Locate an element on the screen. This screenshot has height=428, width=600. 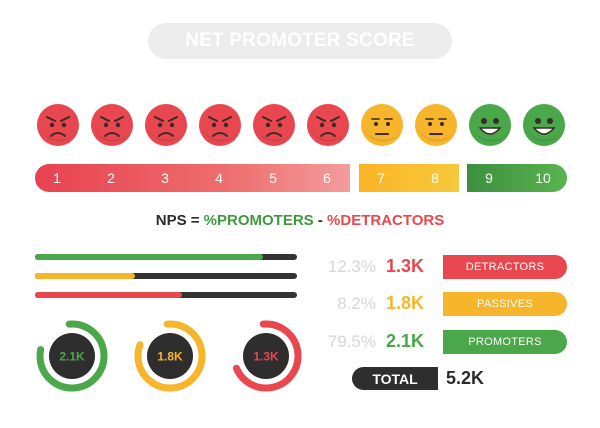
score-9: 9 is located at coordinates (489, 178).